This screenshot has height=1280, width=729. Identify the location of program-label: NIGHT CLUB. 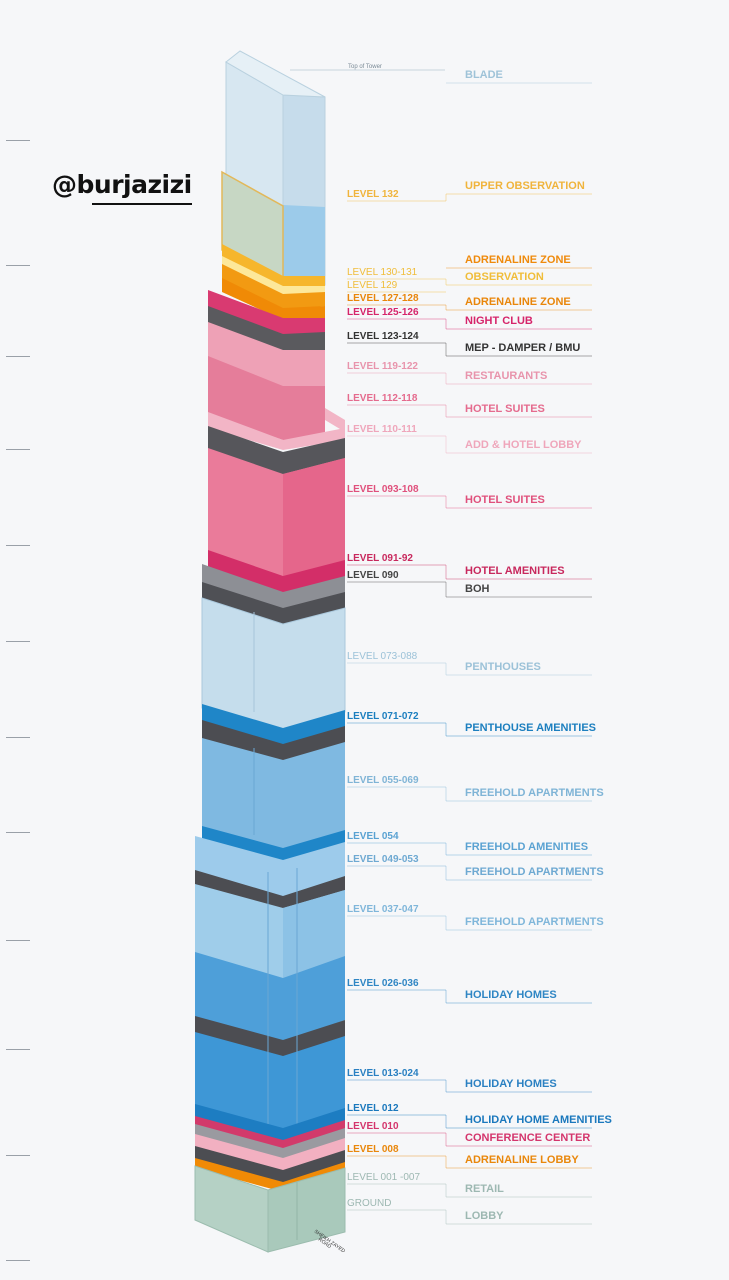
(499, 321).